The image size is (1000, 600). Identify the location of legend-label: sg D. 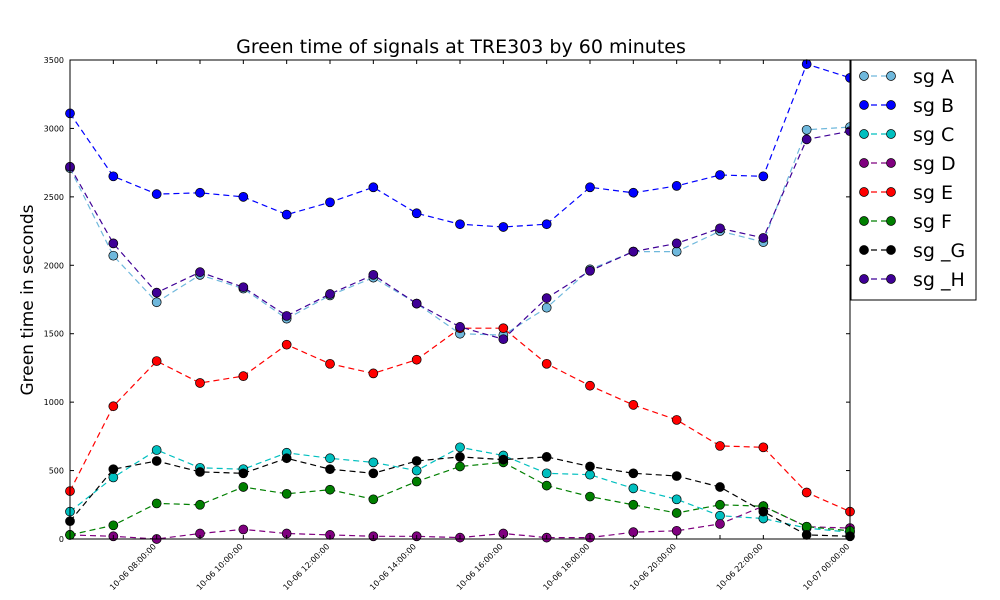
(934, 164).